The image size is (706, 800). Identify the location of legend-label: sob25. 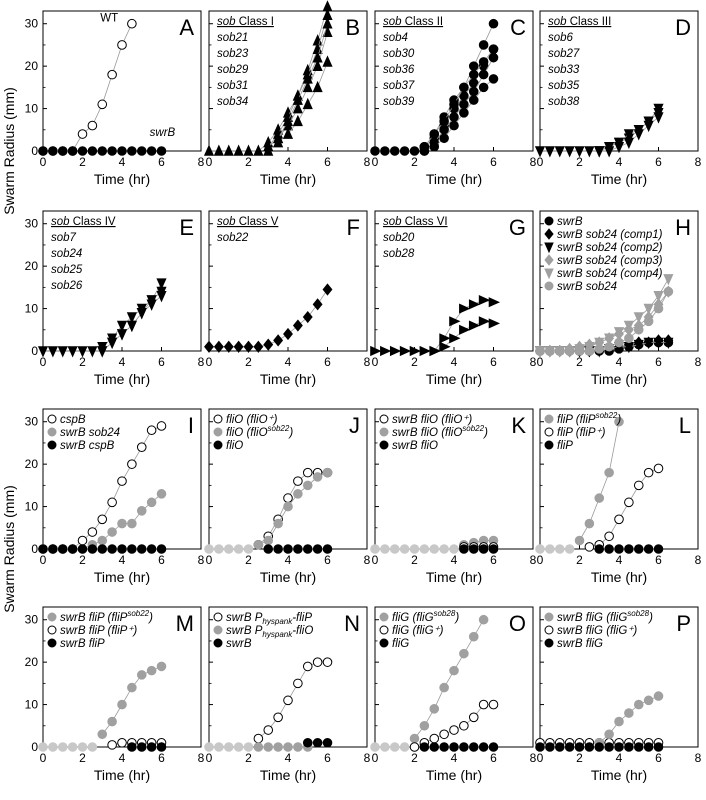
(67, 270).